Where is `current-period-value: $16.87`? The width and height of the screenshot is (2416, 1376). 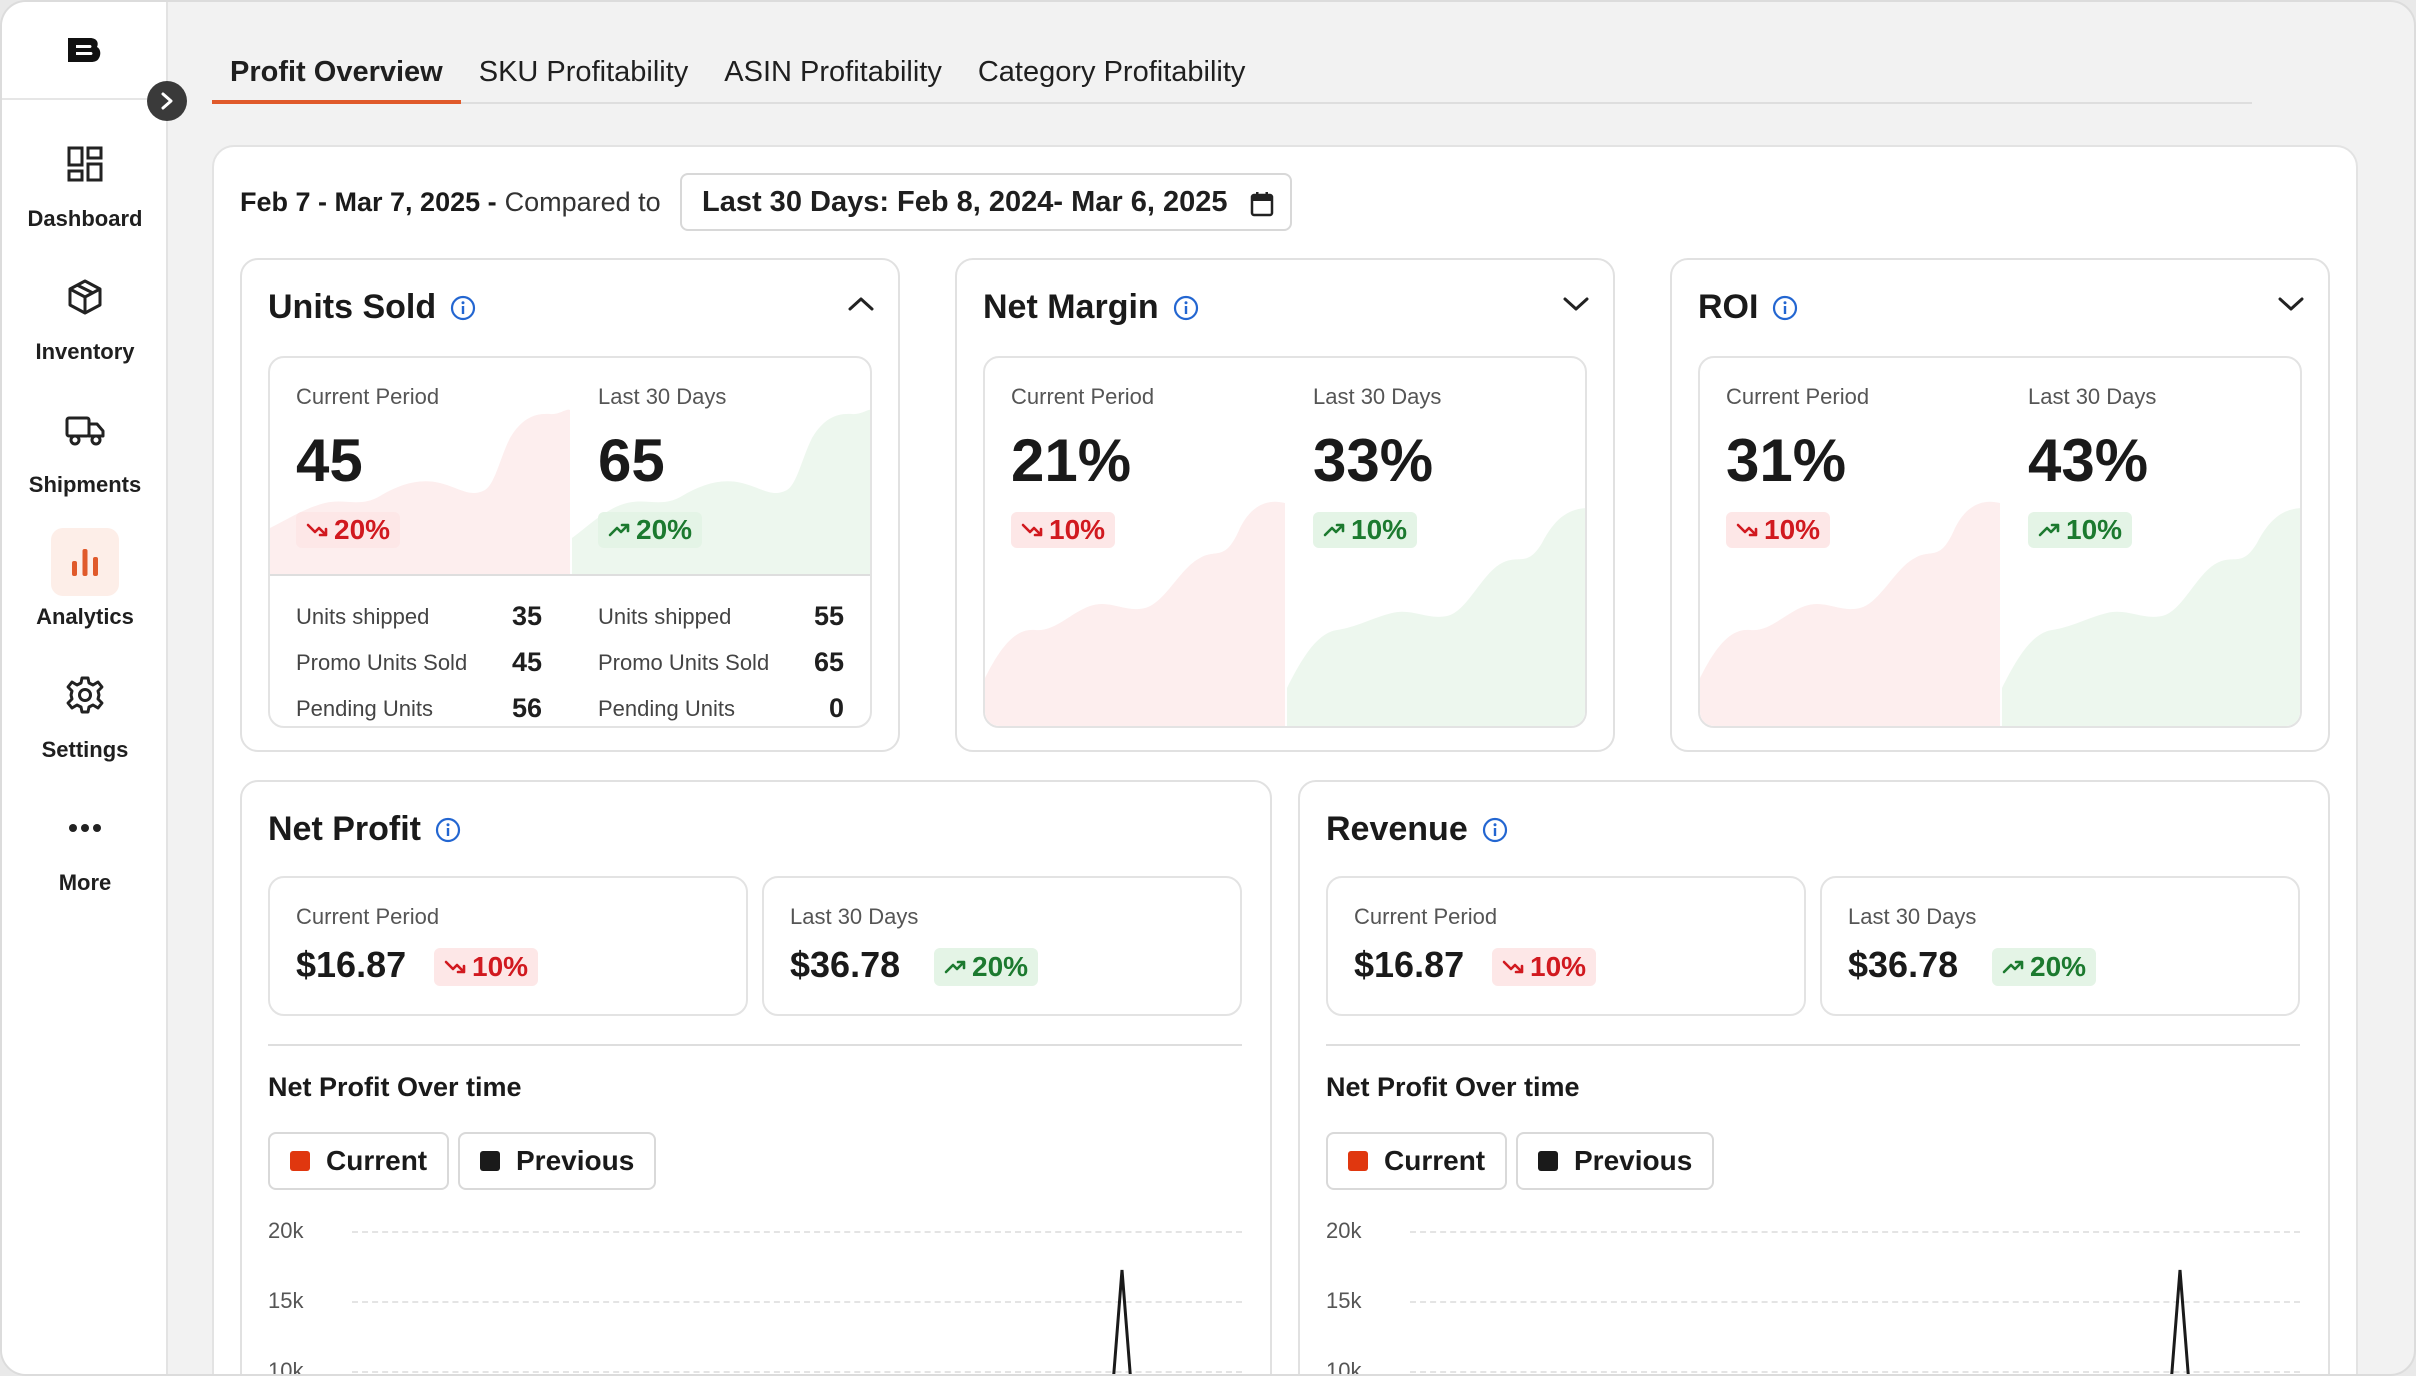
current-period-value: $16.87 is located at coordinates (351, 964).